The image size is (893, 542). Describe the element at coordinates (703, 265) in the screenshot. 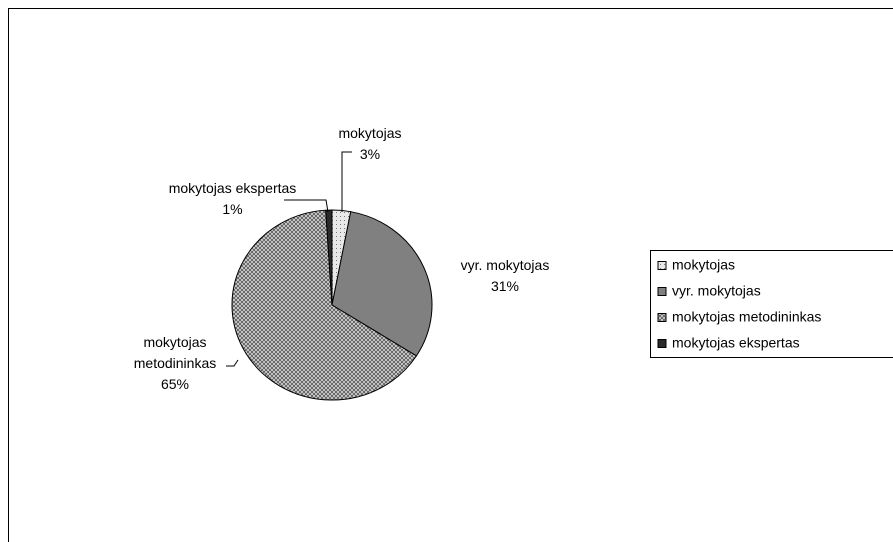

I see `legend-label: mokytojas` at that location.